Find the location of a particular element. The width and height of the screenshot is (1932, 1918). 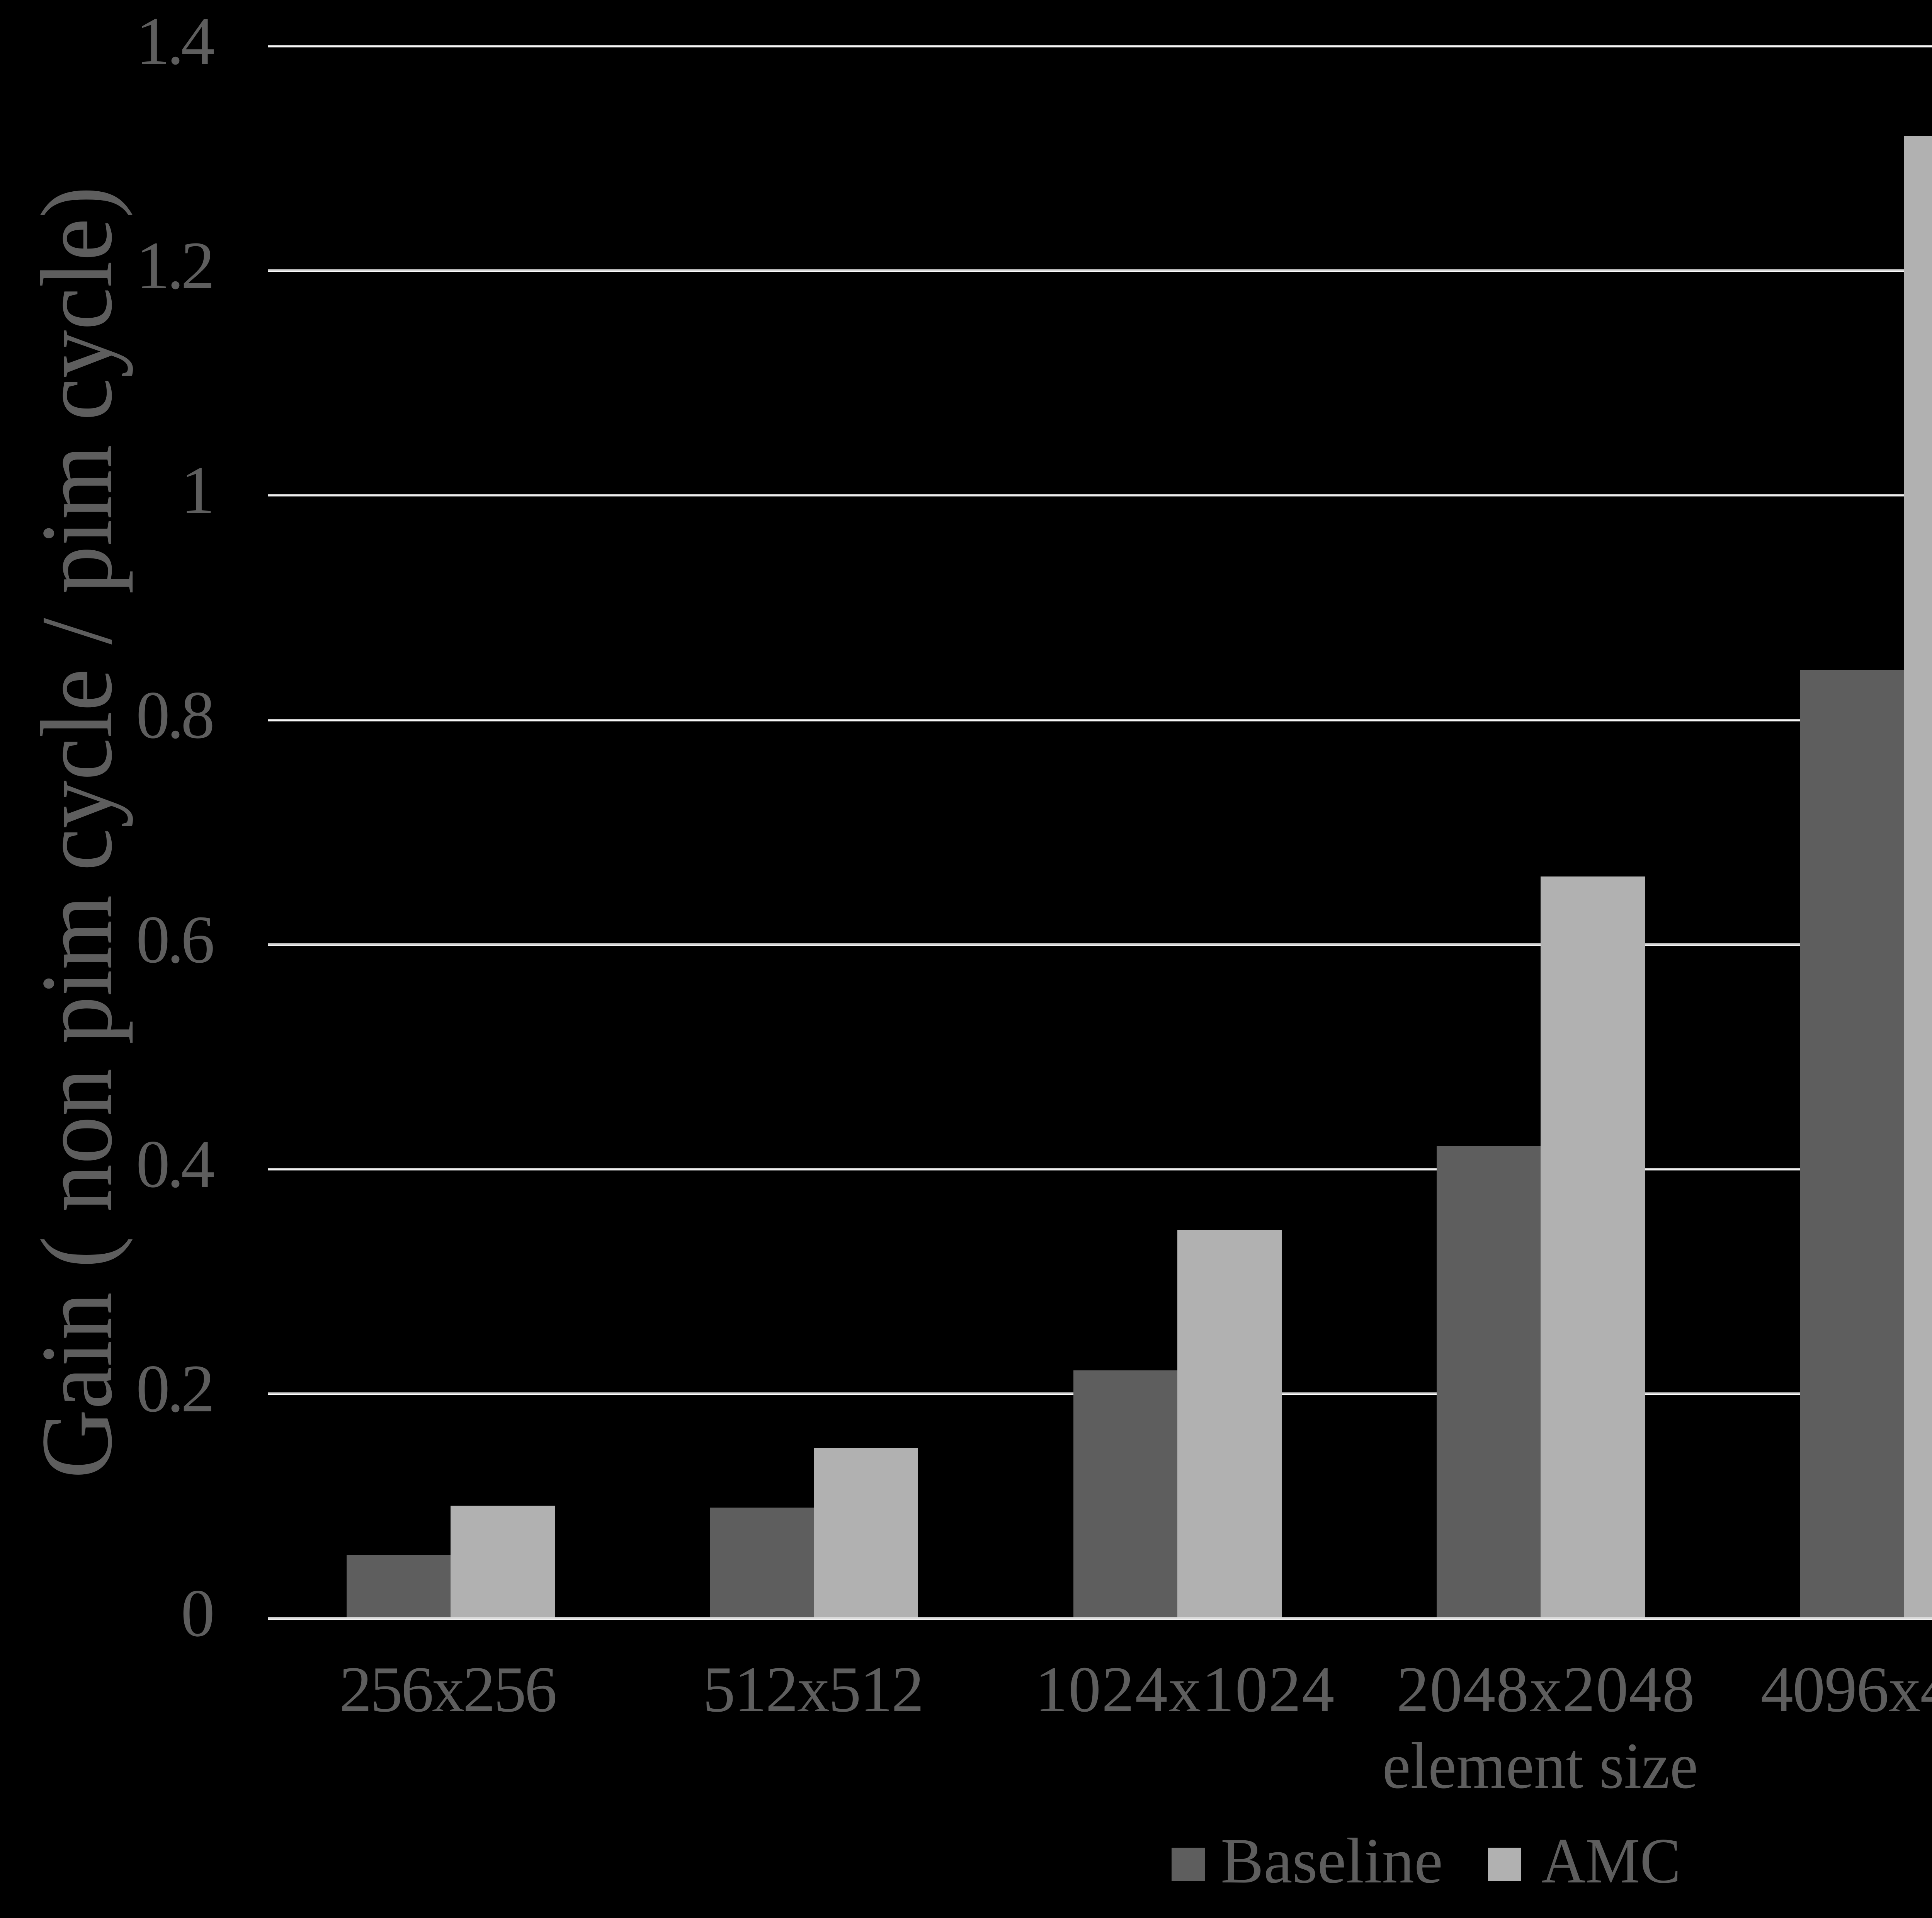

svg-text: 1.4 is located at coordinates (176, 41).